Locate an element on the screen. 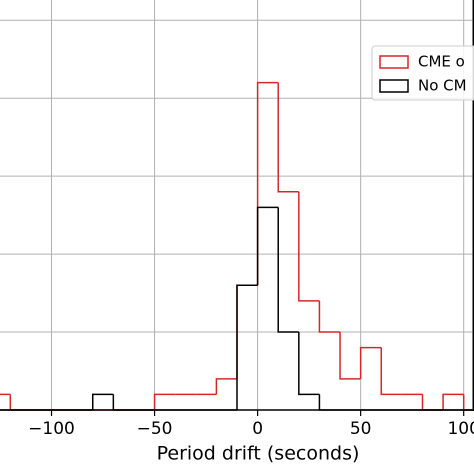 This screenshot has width=474, height=474. x-axis-label: Period drift (seconds) is located at coordinates (258, 454).